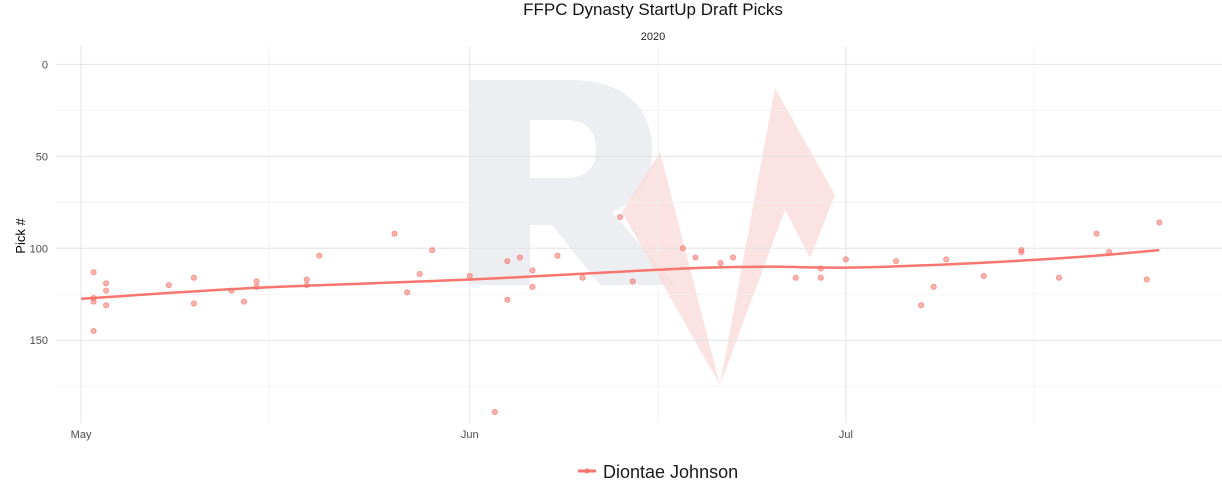  I want to click on y-axis-label: Pick #, so click(20, 236).